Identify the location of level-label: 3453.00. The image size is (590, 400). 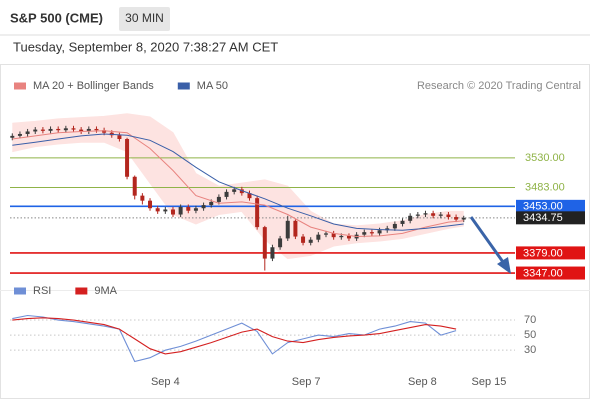
(543, 207).